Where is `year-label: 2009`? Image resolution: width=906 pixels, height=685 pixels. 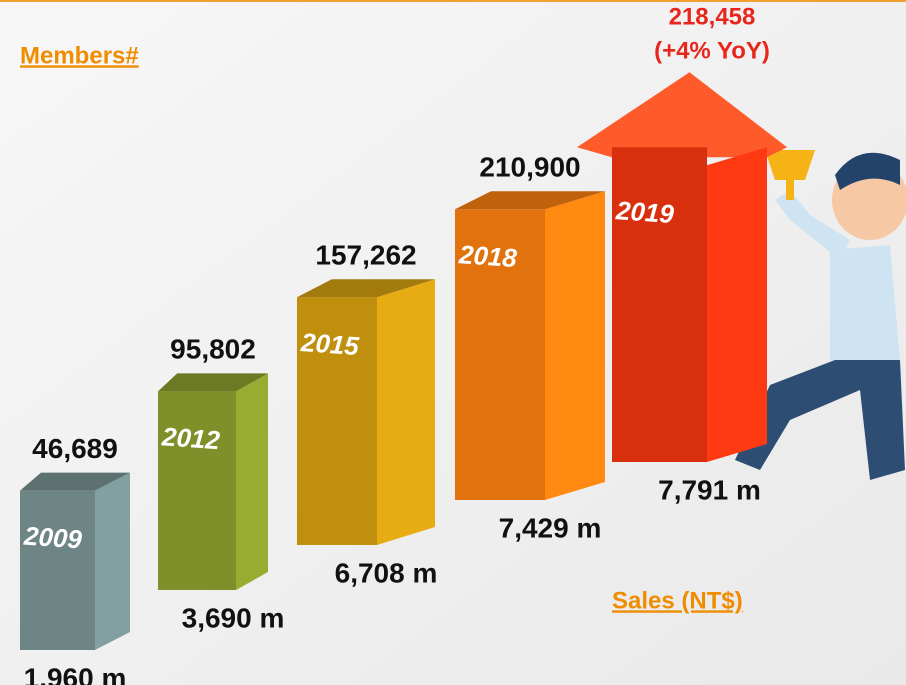 year-label: 2009 is located at coordinates (52, 537).